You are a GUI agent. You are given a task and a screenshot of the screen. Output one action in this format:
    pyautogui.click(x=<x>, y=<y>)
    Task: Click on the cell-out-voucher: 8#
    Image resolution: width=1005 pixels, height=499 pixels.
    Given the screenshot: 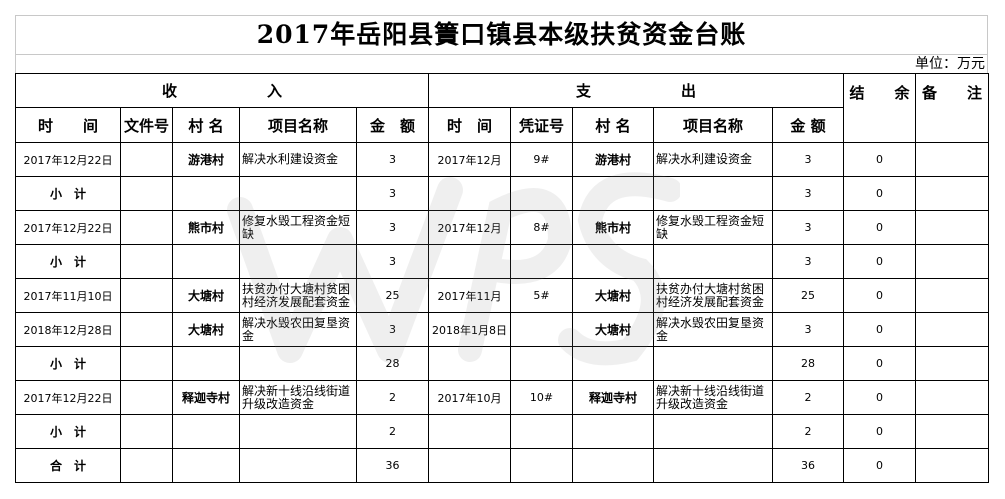 What is the action you would take?
    pyautogui.click(x=542, y=227)
    